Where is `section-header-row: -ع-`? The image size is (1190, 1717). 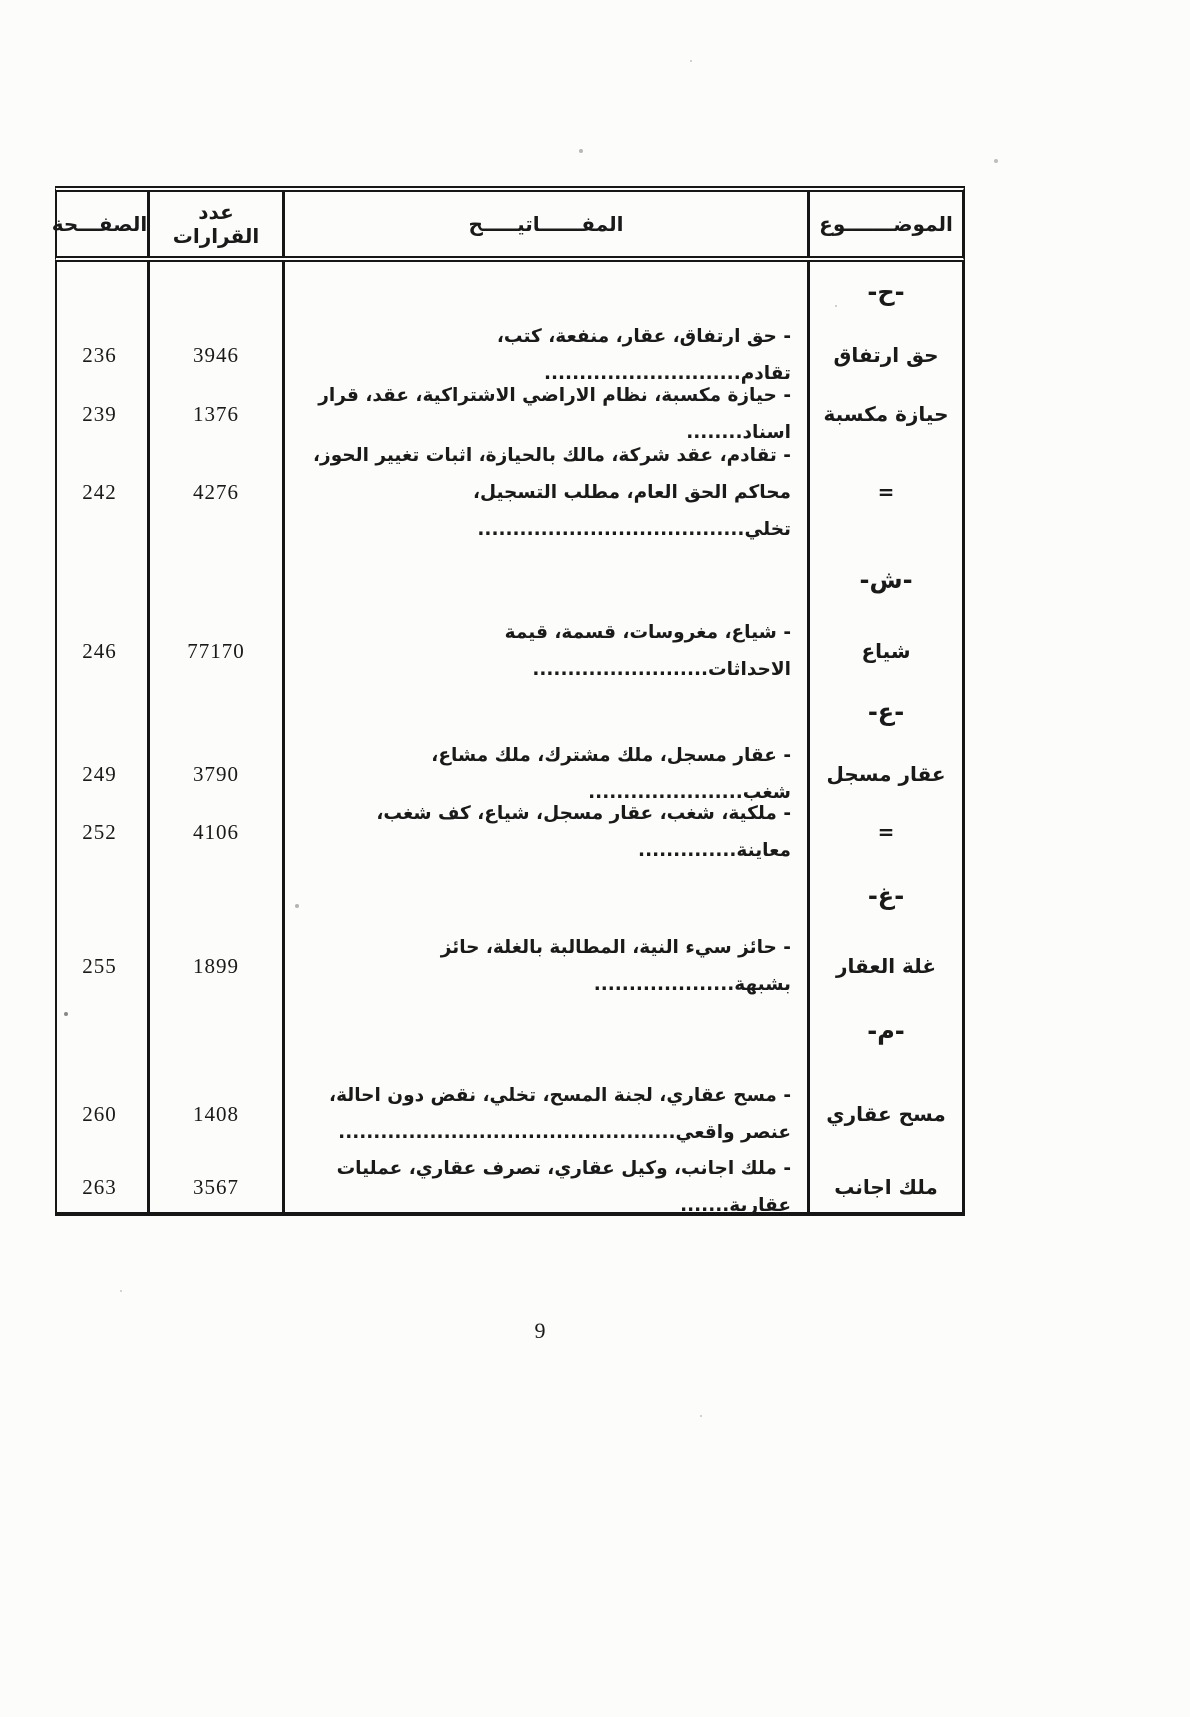
section-header-row: -ع- is located at coordinates (509, 713).